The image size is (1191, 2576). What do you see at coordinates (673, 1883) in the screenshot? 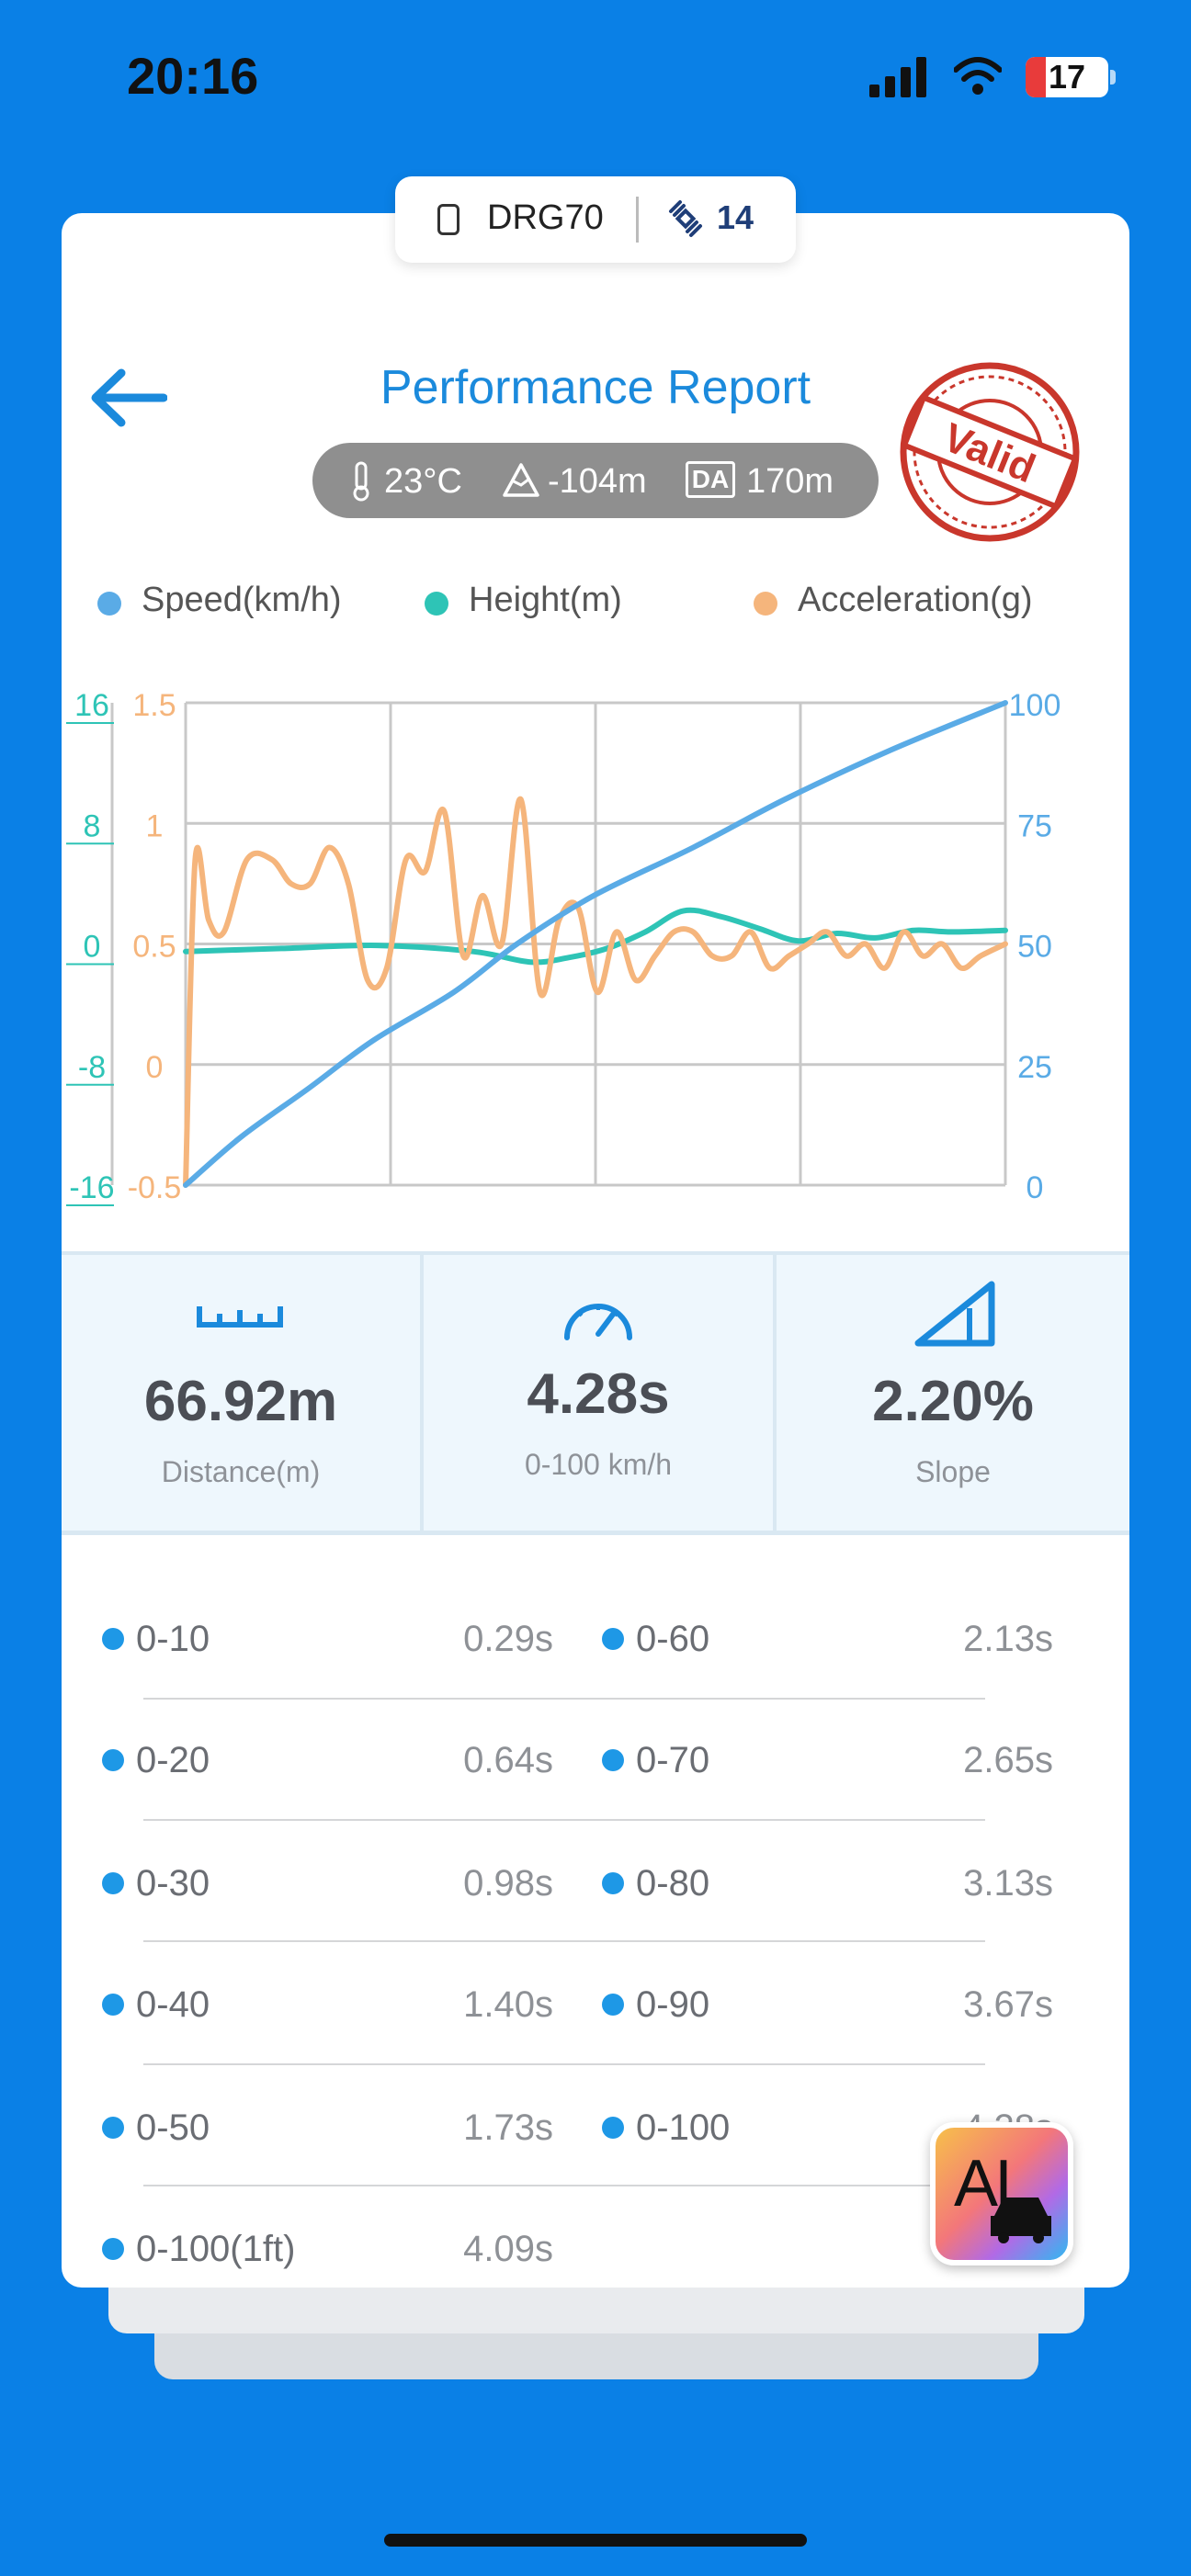
I see `split-label: 0-80` at bounding box center [673, 1883].